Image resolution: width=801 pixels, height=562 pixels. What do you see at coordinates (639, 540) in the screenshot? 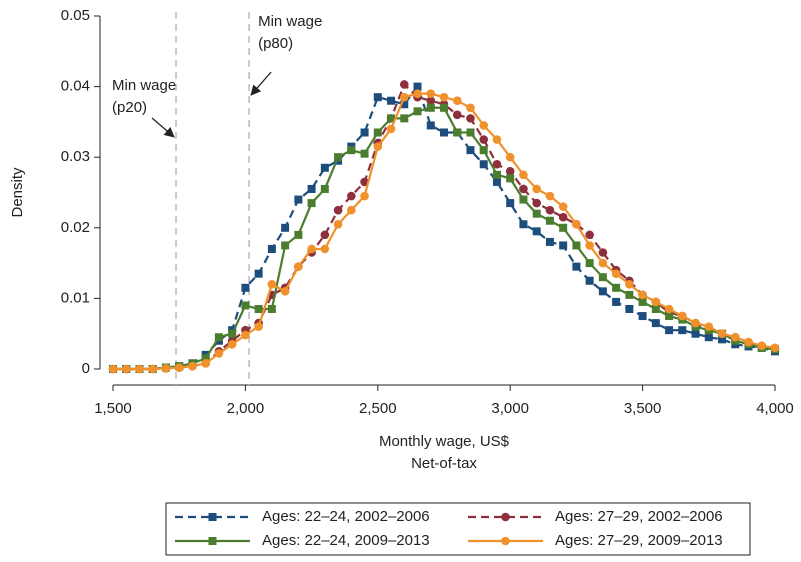
I see `legend-label: Ages: 27–29, 2009–2013` at bounding box center [639, 540].